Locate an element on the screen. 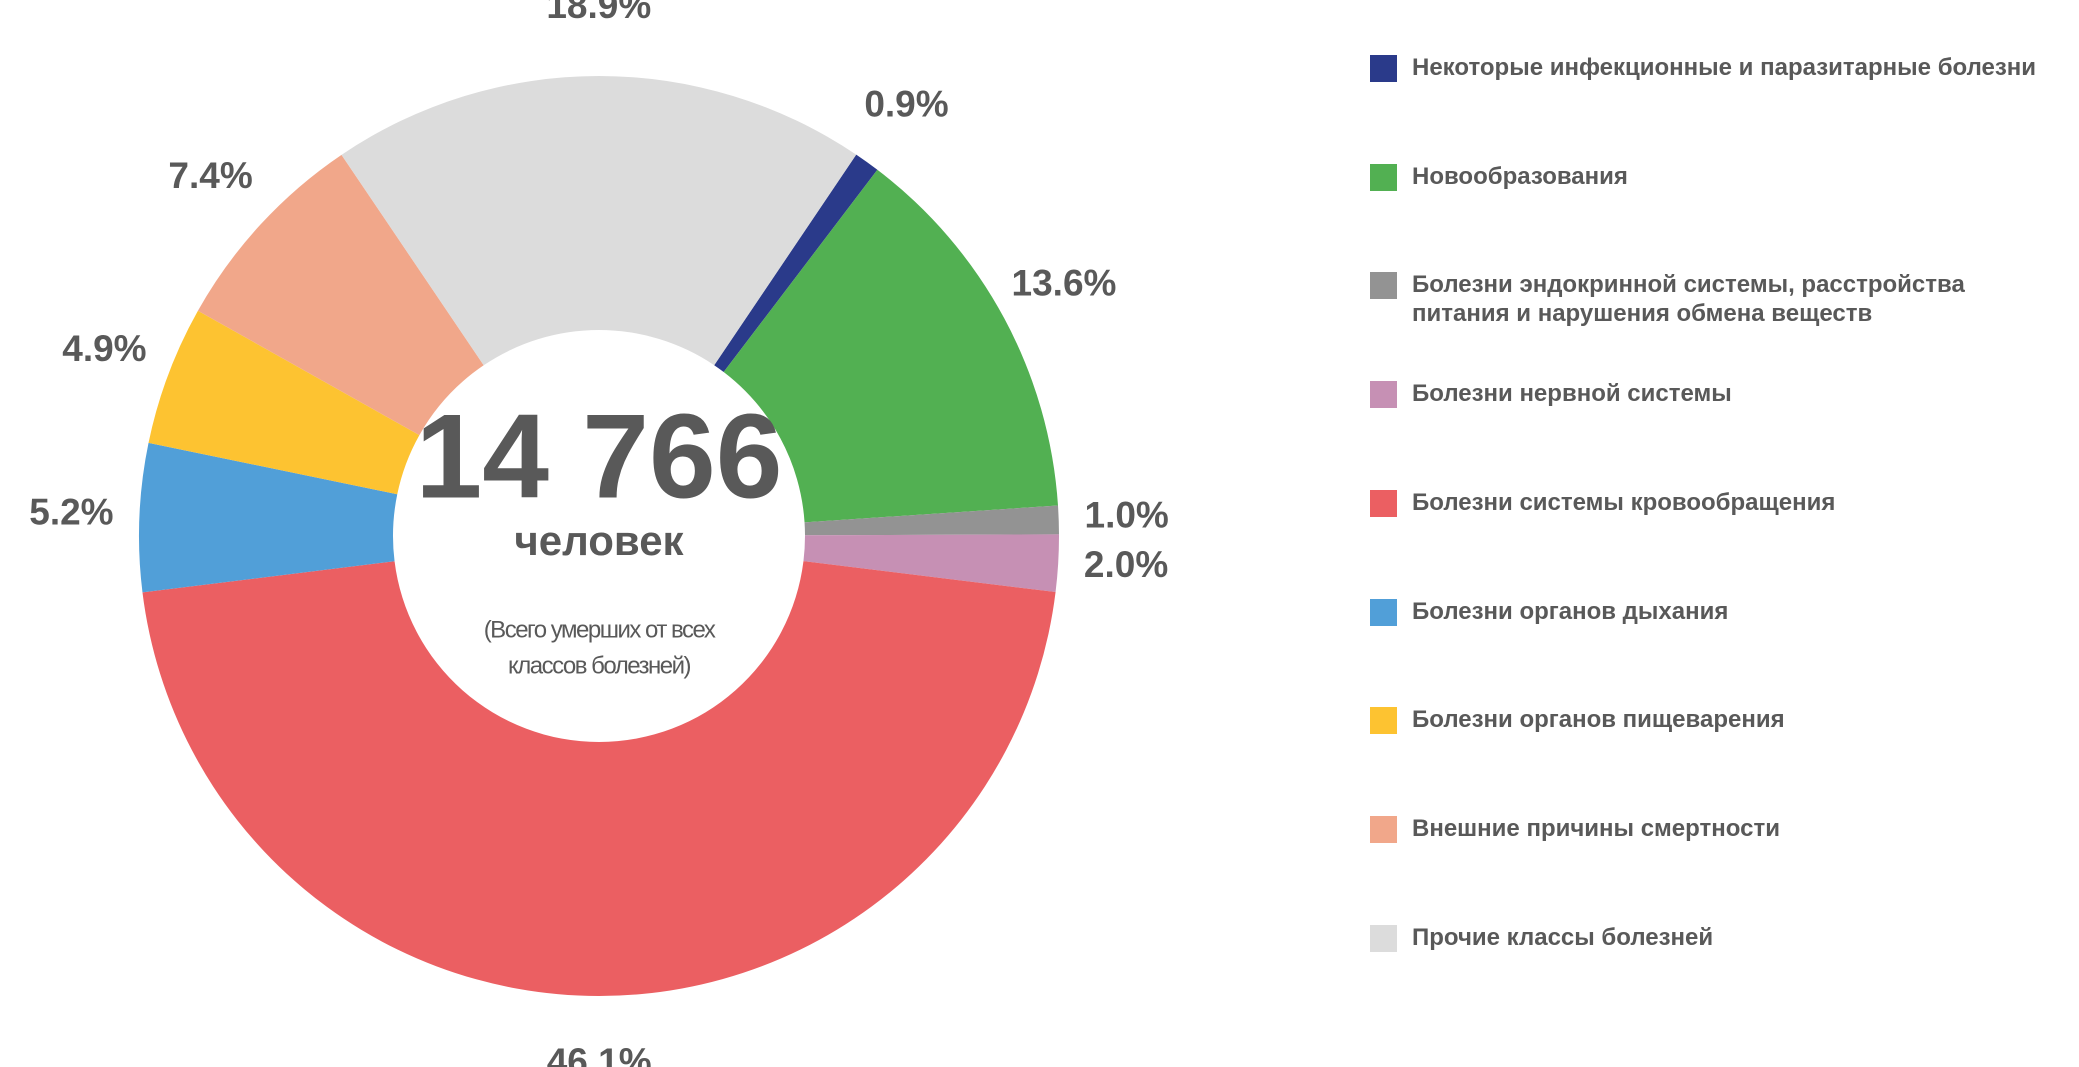  data-label: 5.2% is located at coordinates (71, 511).